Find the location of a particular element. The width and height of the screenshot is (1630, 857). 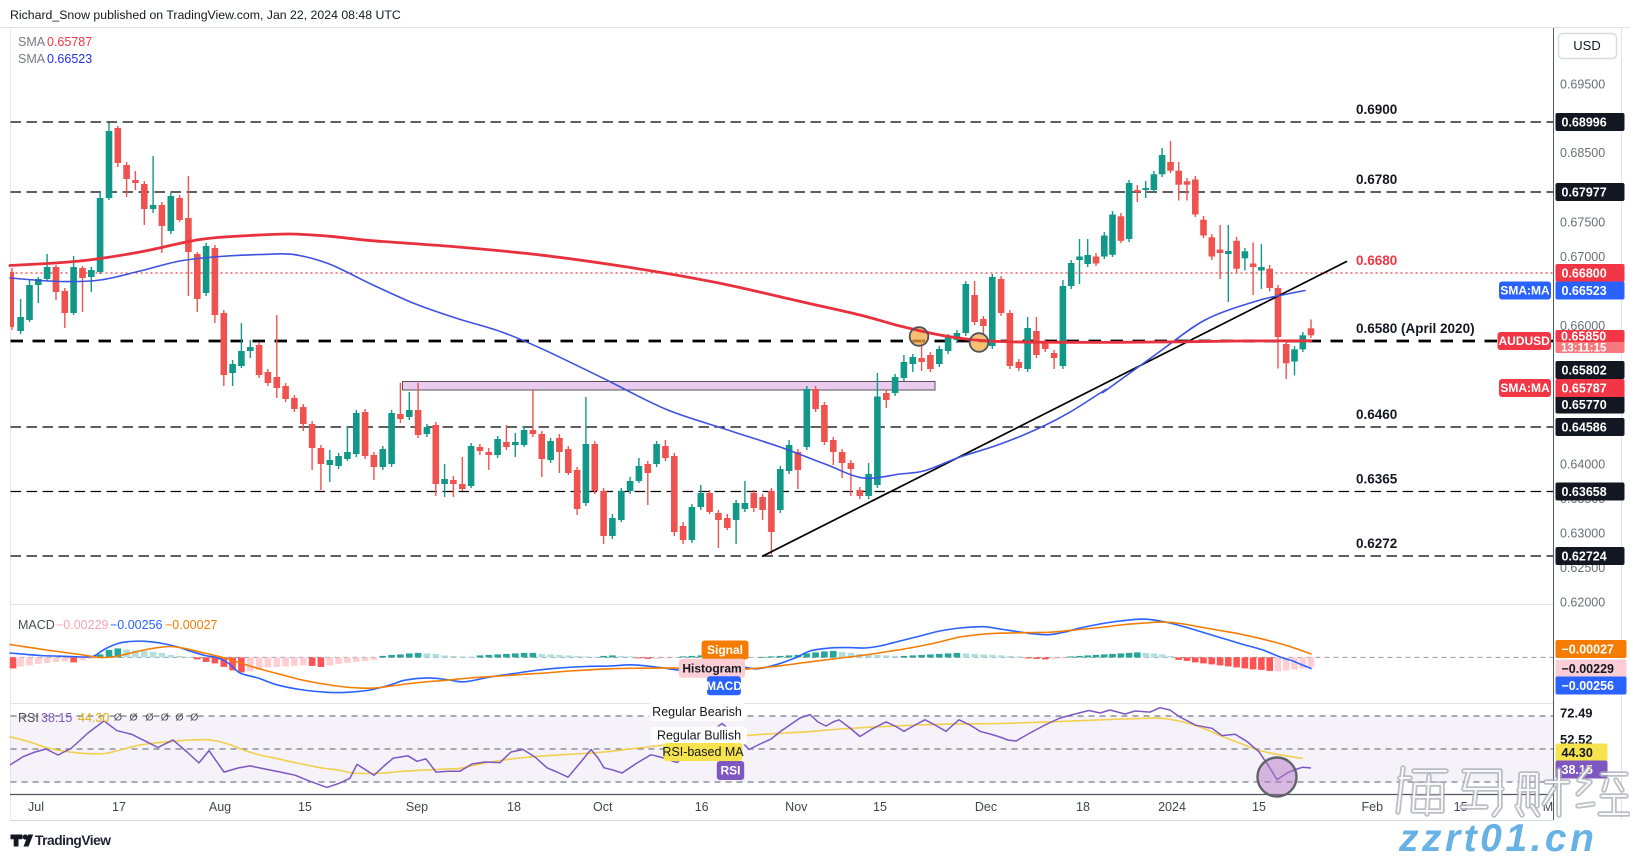

svg-text: 0.65802 is located at coordinates (1584, 370).